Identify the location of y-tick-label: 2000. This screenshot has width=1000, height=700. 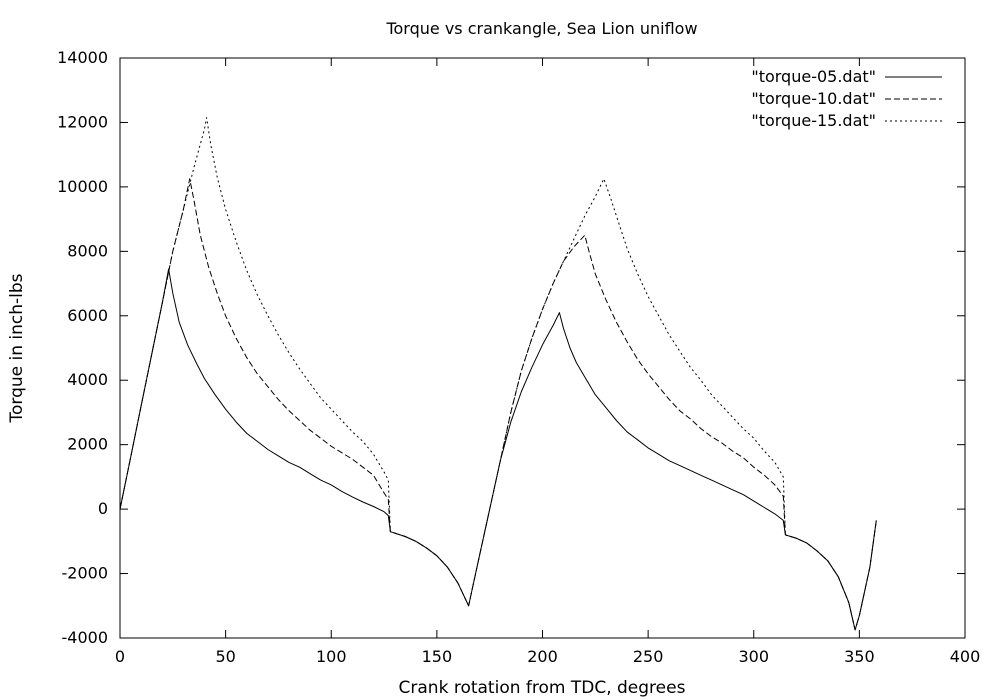
(87, 444).